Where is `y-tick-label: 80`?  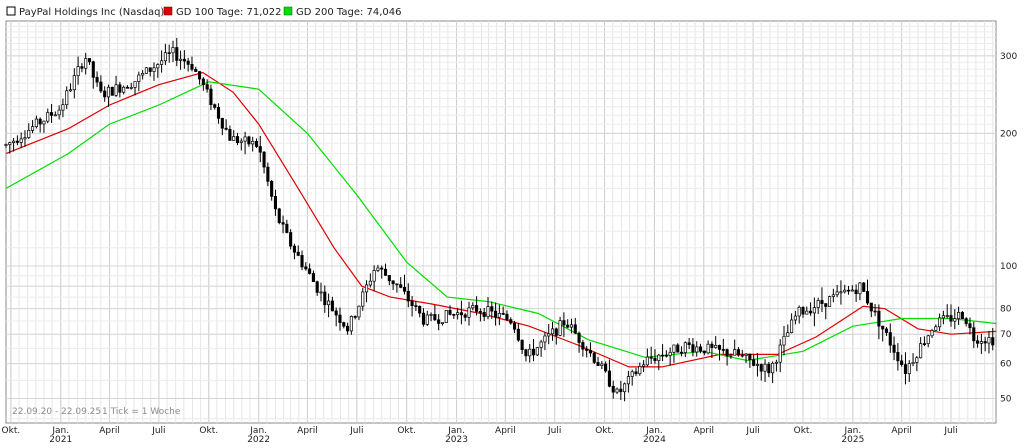
y-tick-label: 80 is located at coordinates (1006, 310).